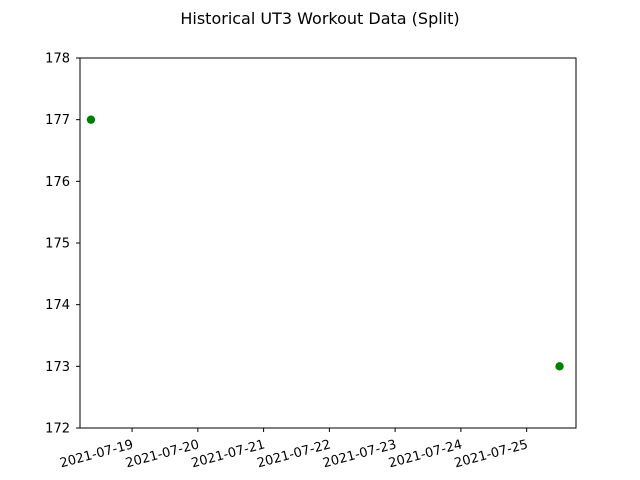 This screenshot has width=640, height=480. Describe the element at coordinates (96, 454) in the screenshot. I see `x-tick-label: 2021-07-19` at that location.